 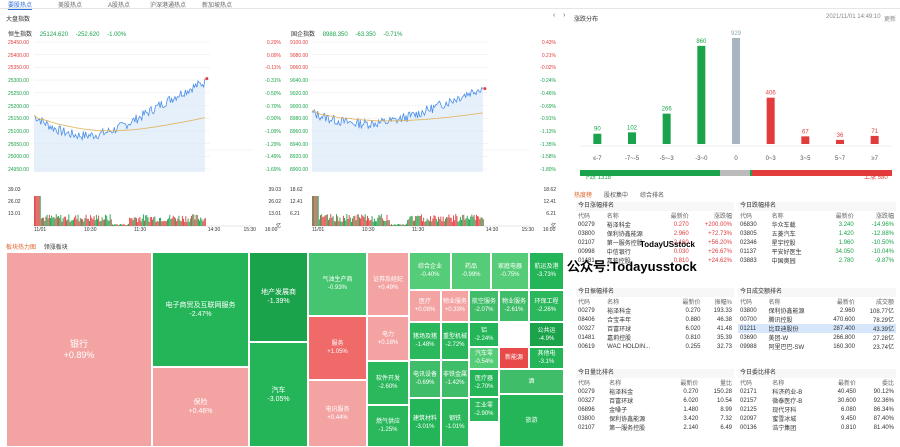 I want to click on sector-tile: 钢铁 -1.01%, so click(x=455, y=422).